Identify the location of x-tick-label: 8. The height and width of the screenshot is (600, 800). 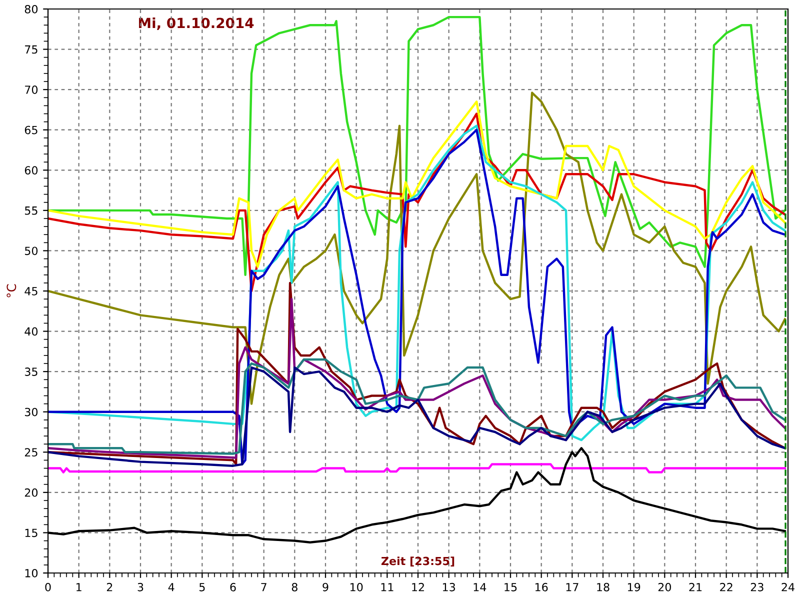
(295, 587).